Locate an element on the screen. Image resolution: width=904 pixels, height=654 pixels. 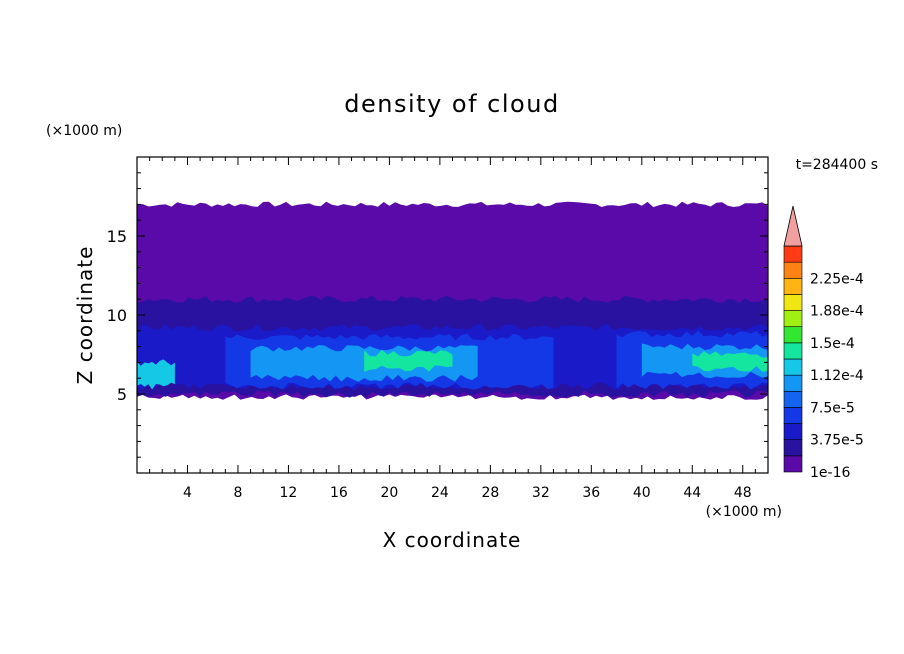
colorbar-label: 1.12e-4 is located at coordinates (837, 376).